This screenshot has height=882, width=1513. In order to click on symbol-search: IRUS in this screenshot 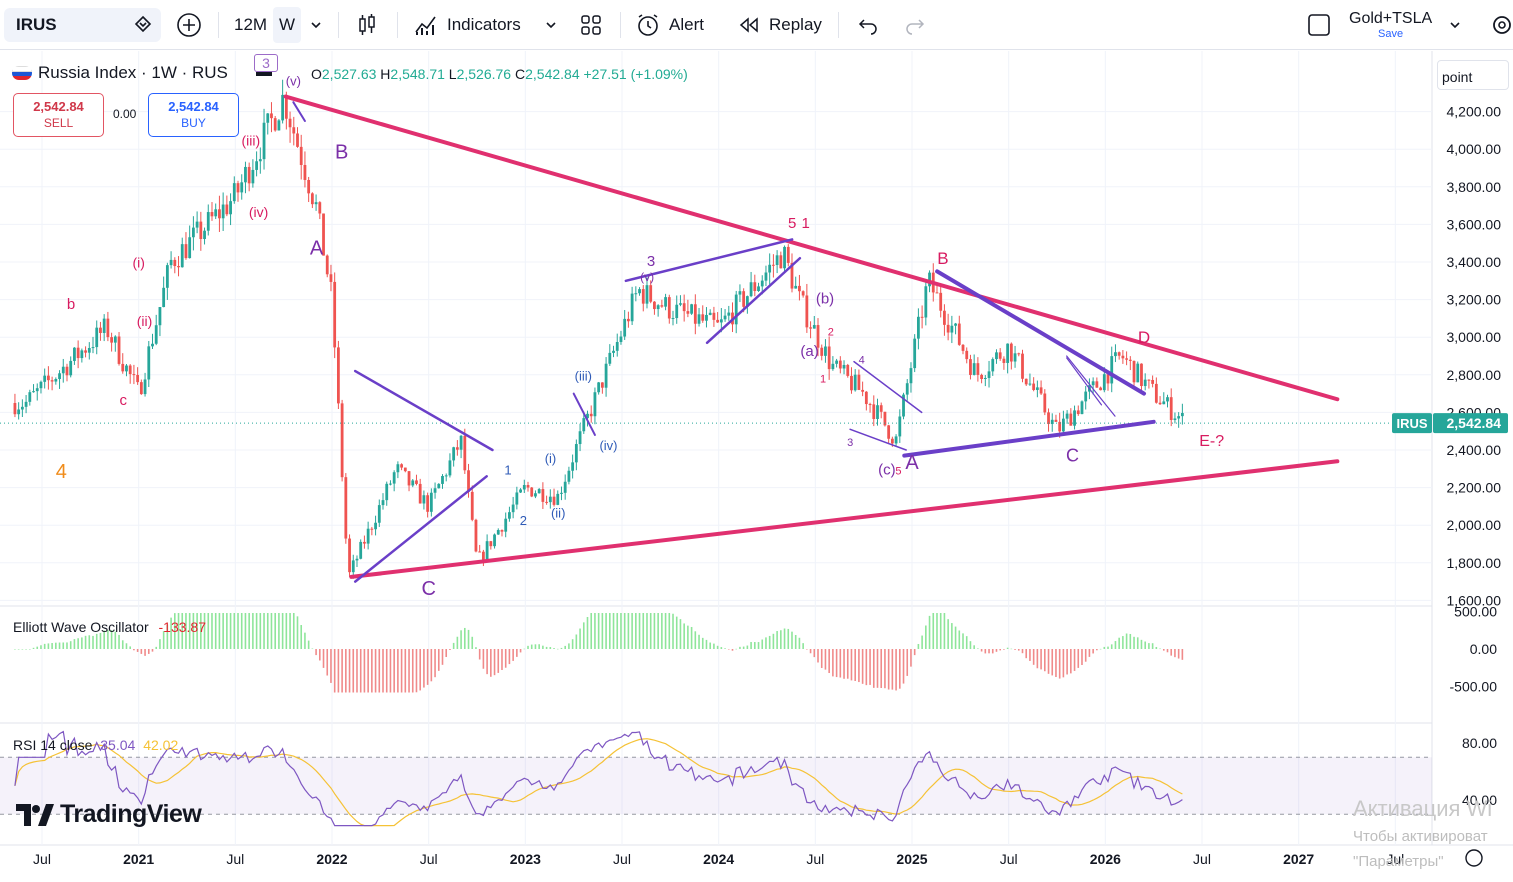, I will do `click(82, 25)`.